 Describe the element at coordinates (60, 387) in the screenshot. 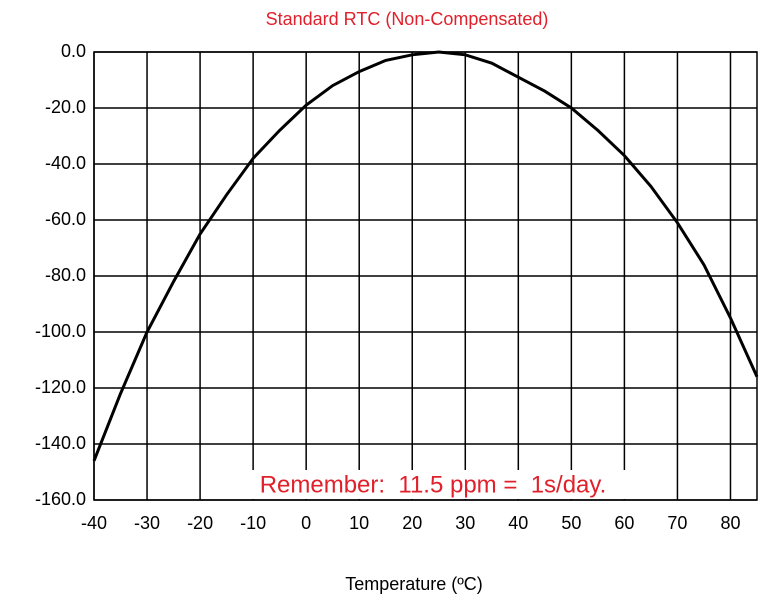

I see `y-tick-label: -120.0` at that location.